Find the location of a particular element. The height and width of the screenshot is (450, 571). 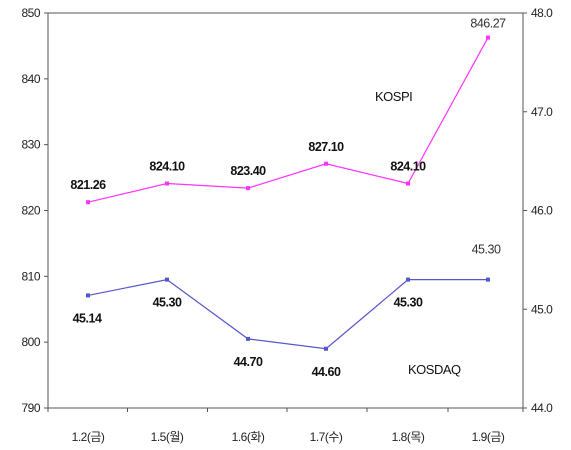

right-tick-label: 46.0 is located at coordinates (542, 211).